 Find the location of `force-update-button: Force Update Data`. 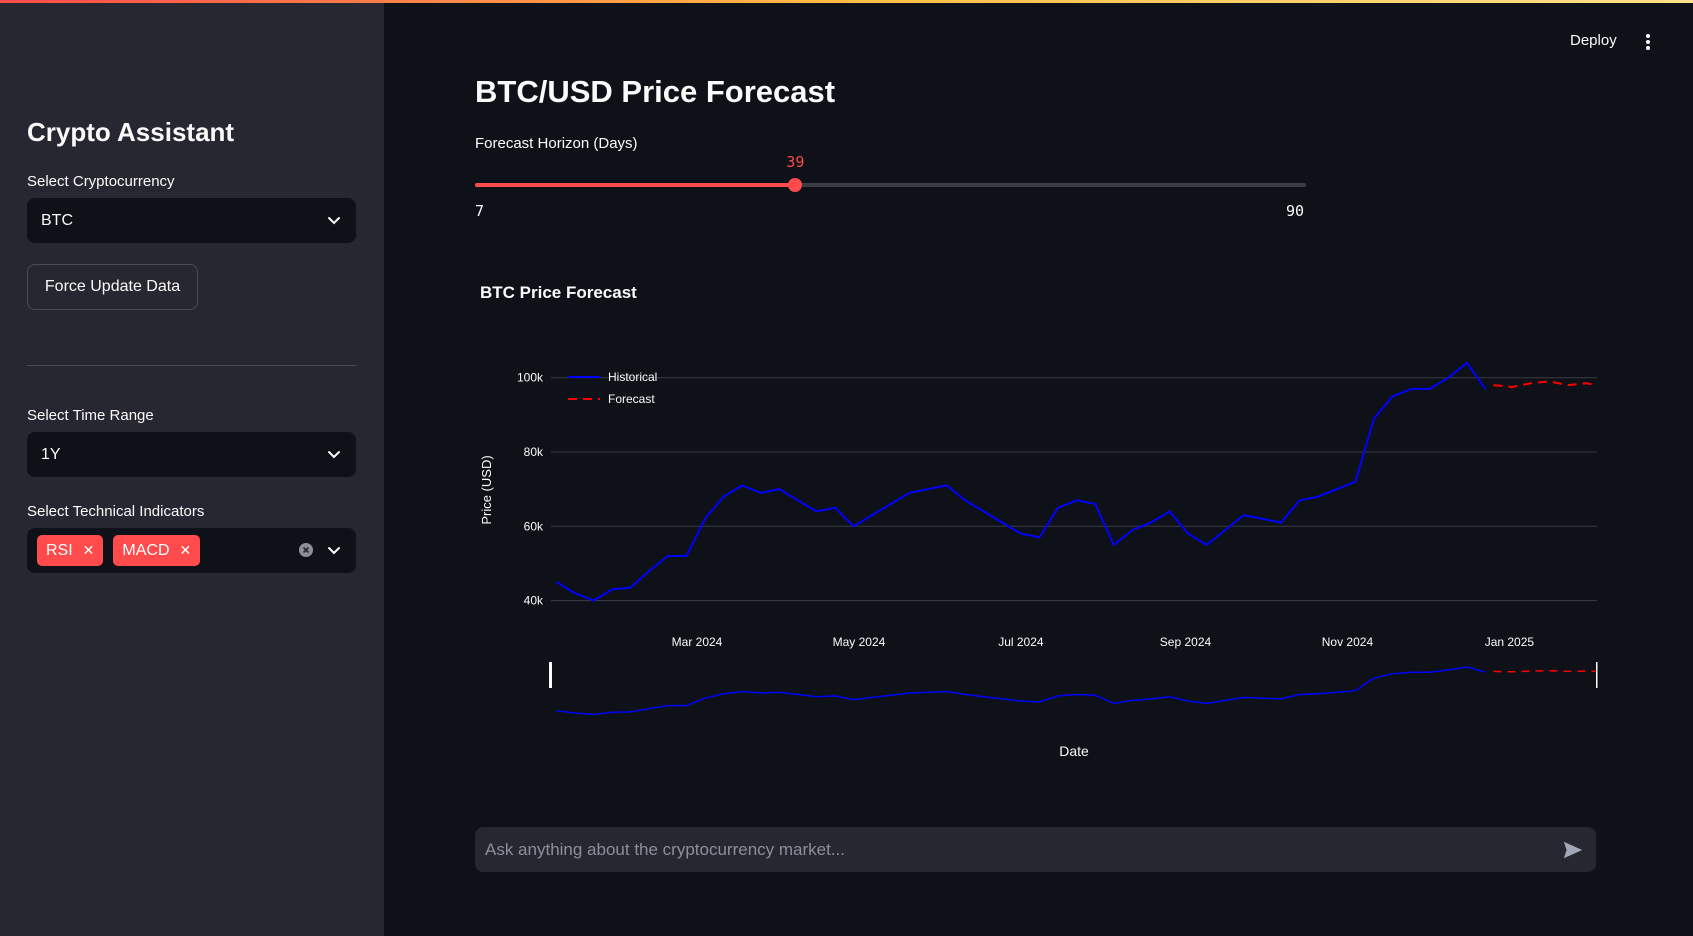

force-update-button: Force Update Data is located at coordinates (112, 287).